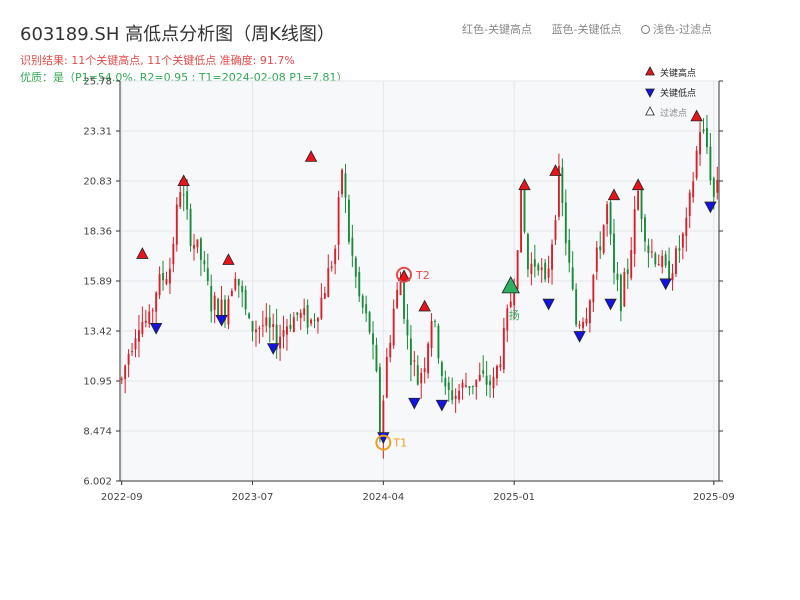  What do you see at coordinates (383, 497) in the screenshot?
I see `x-tick-label: 2024-04` at bounding box center [383, 497].